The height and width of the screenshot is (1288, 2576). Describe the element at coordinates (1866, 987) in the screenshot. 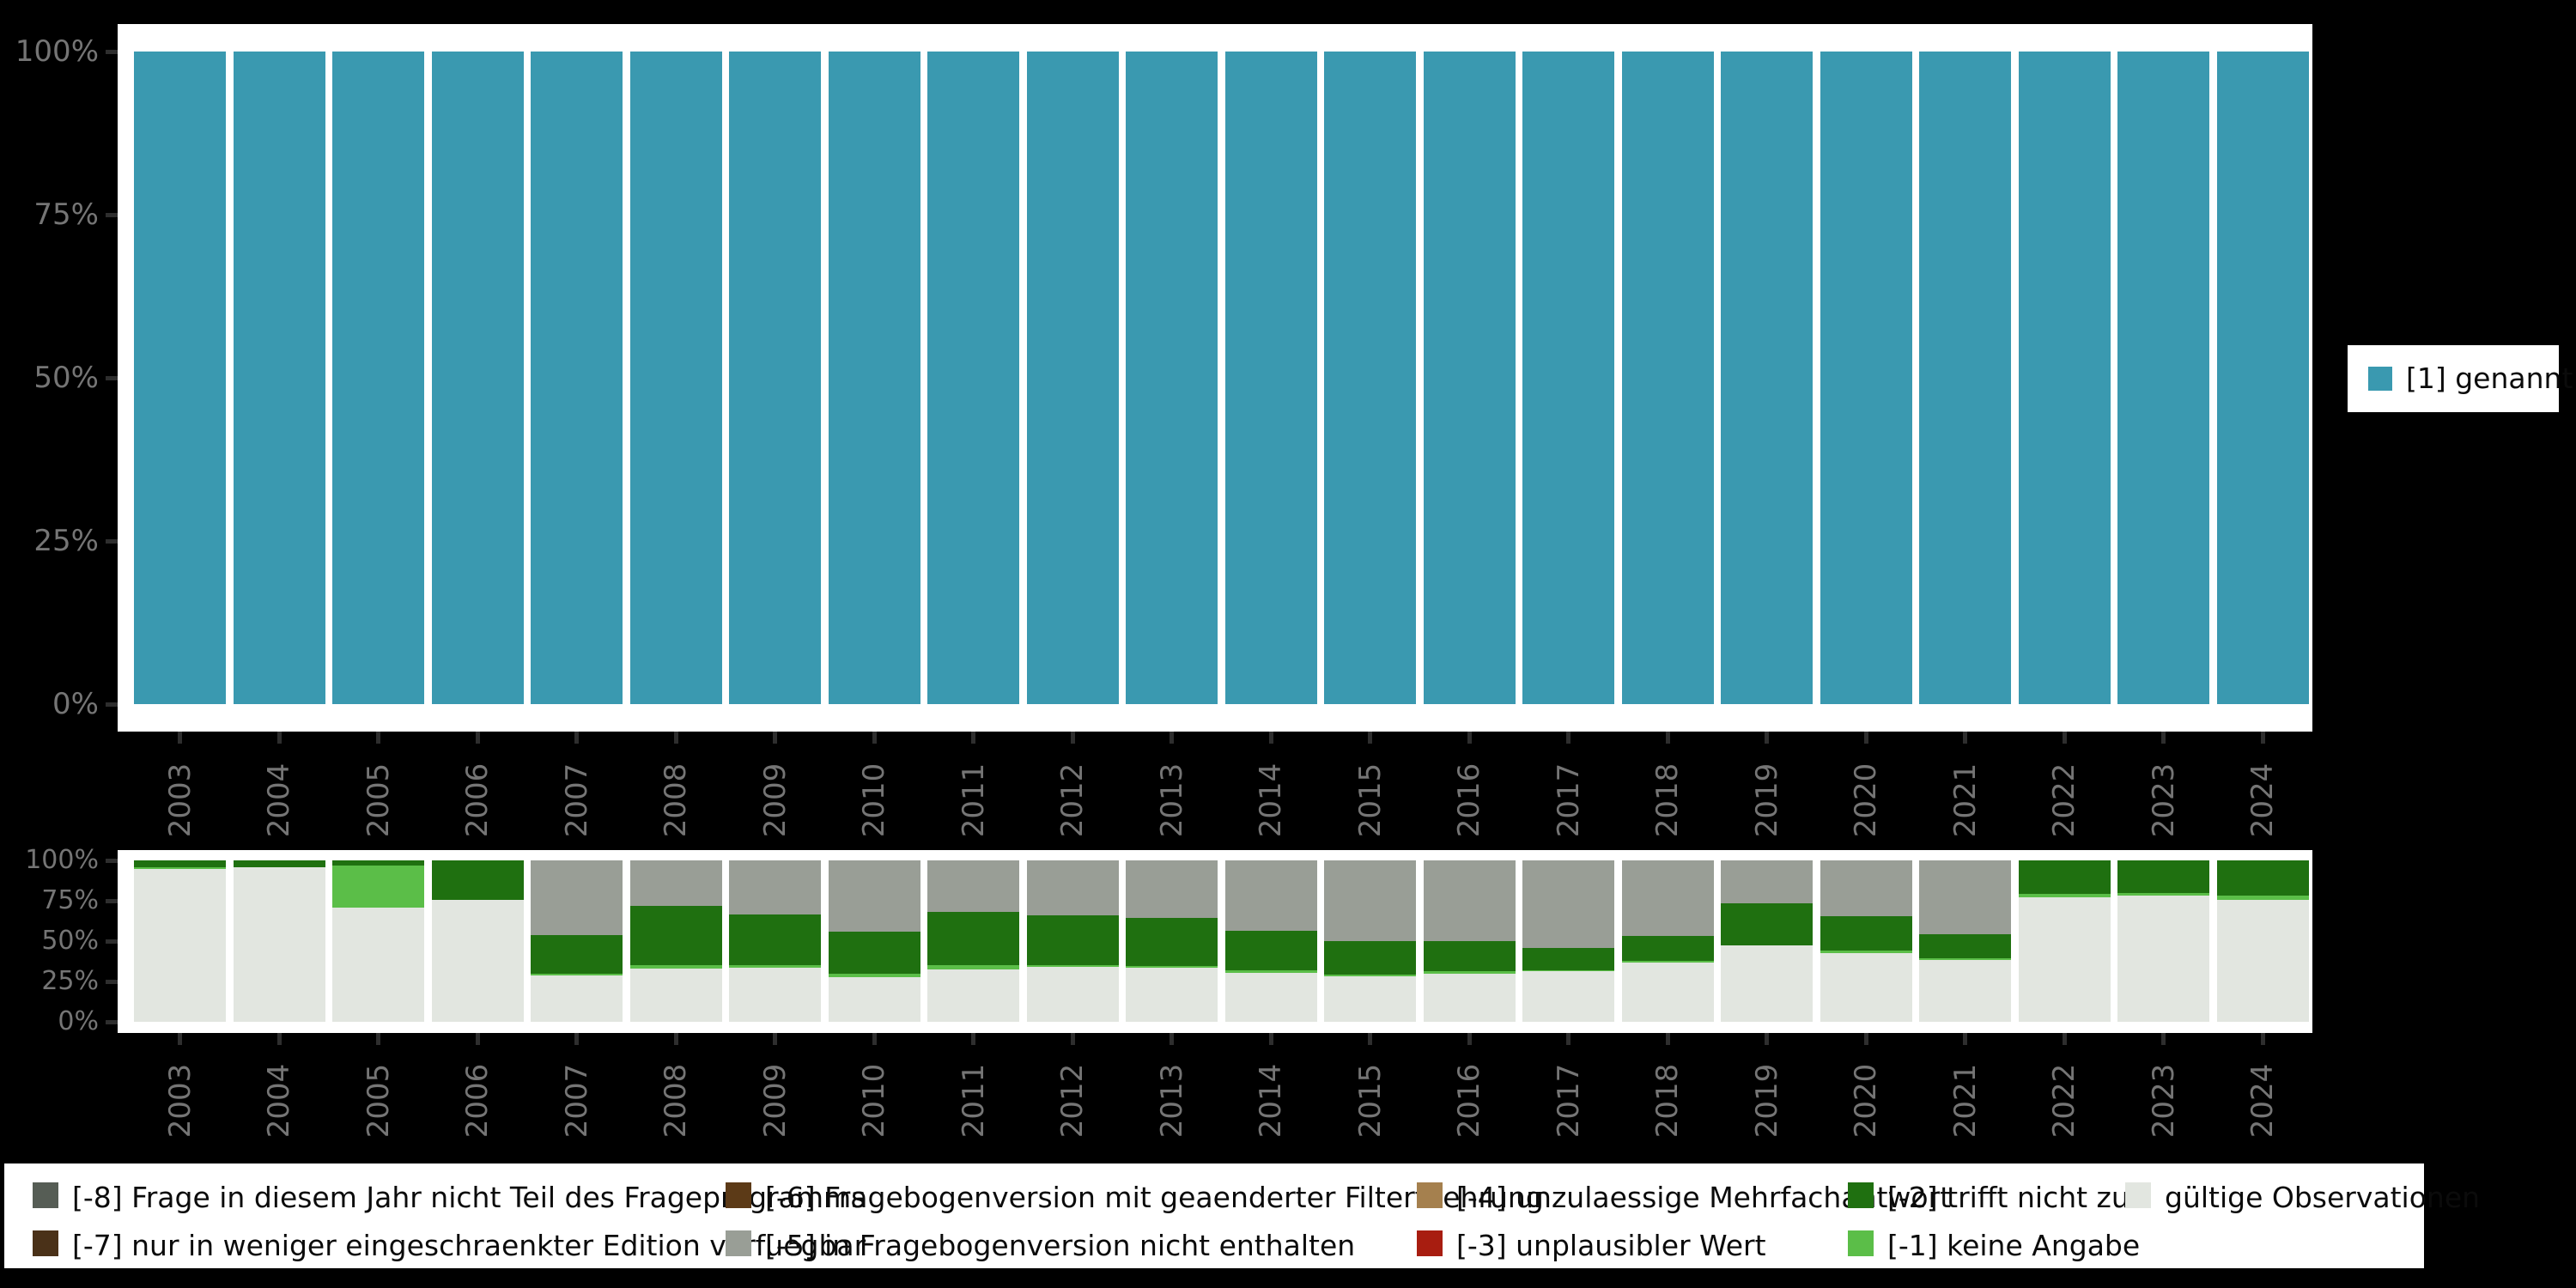

I see `bar-segment-2020` at that location.